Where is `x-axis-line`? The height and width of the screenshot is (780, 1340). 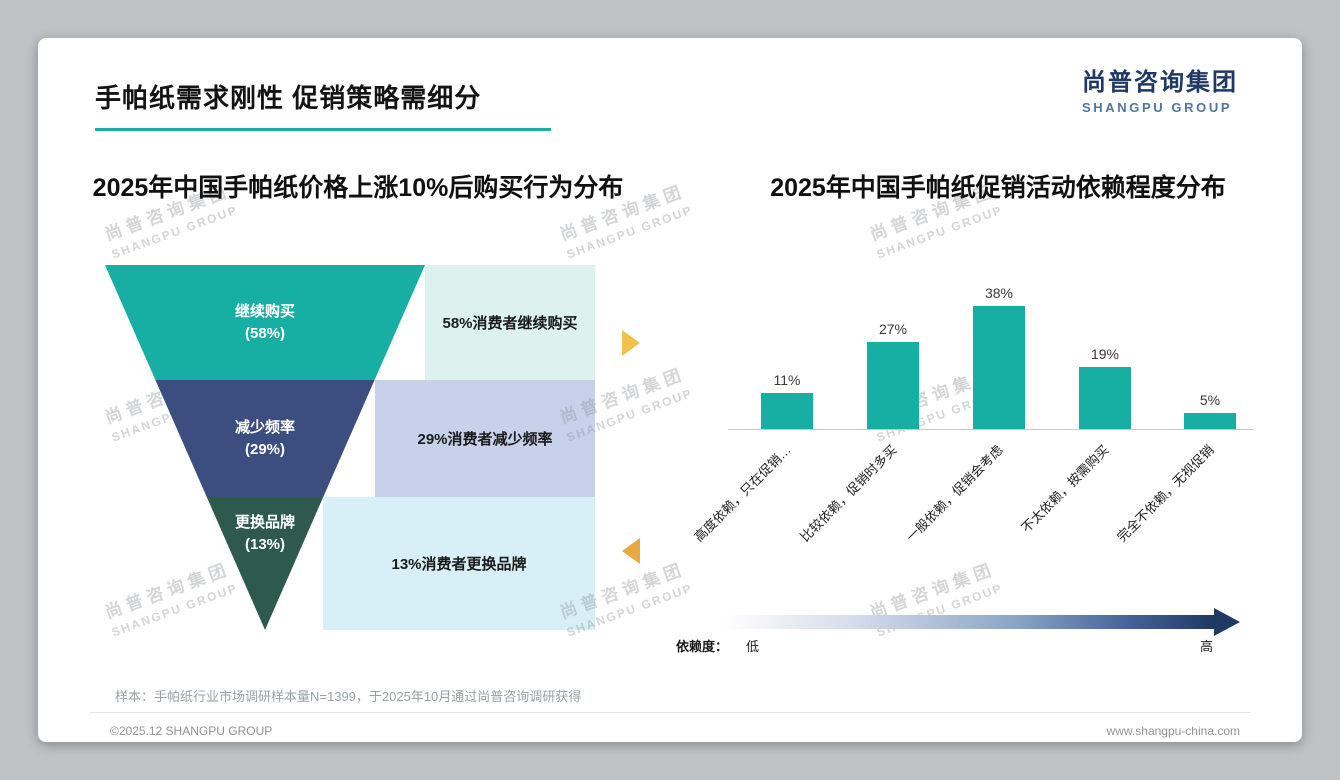 x-axis-line is located at coordinates (991, 429).